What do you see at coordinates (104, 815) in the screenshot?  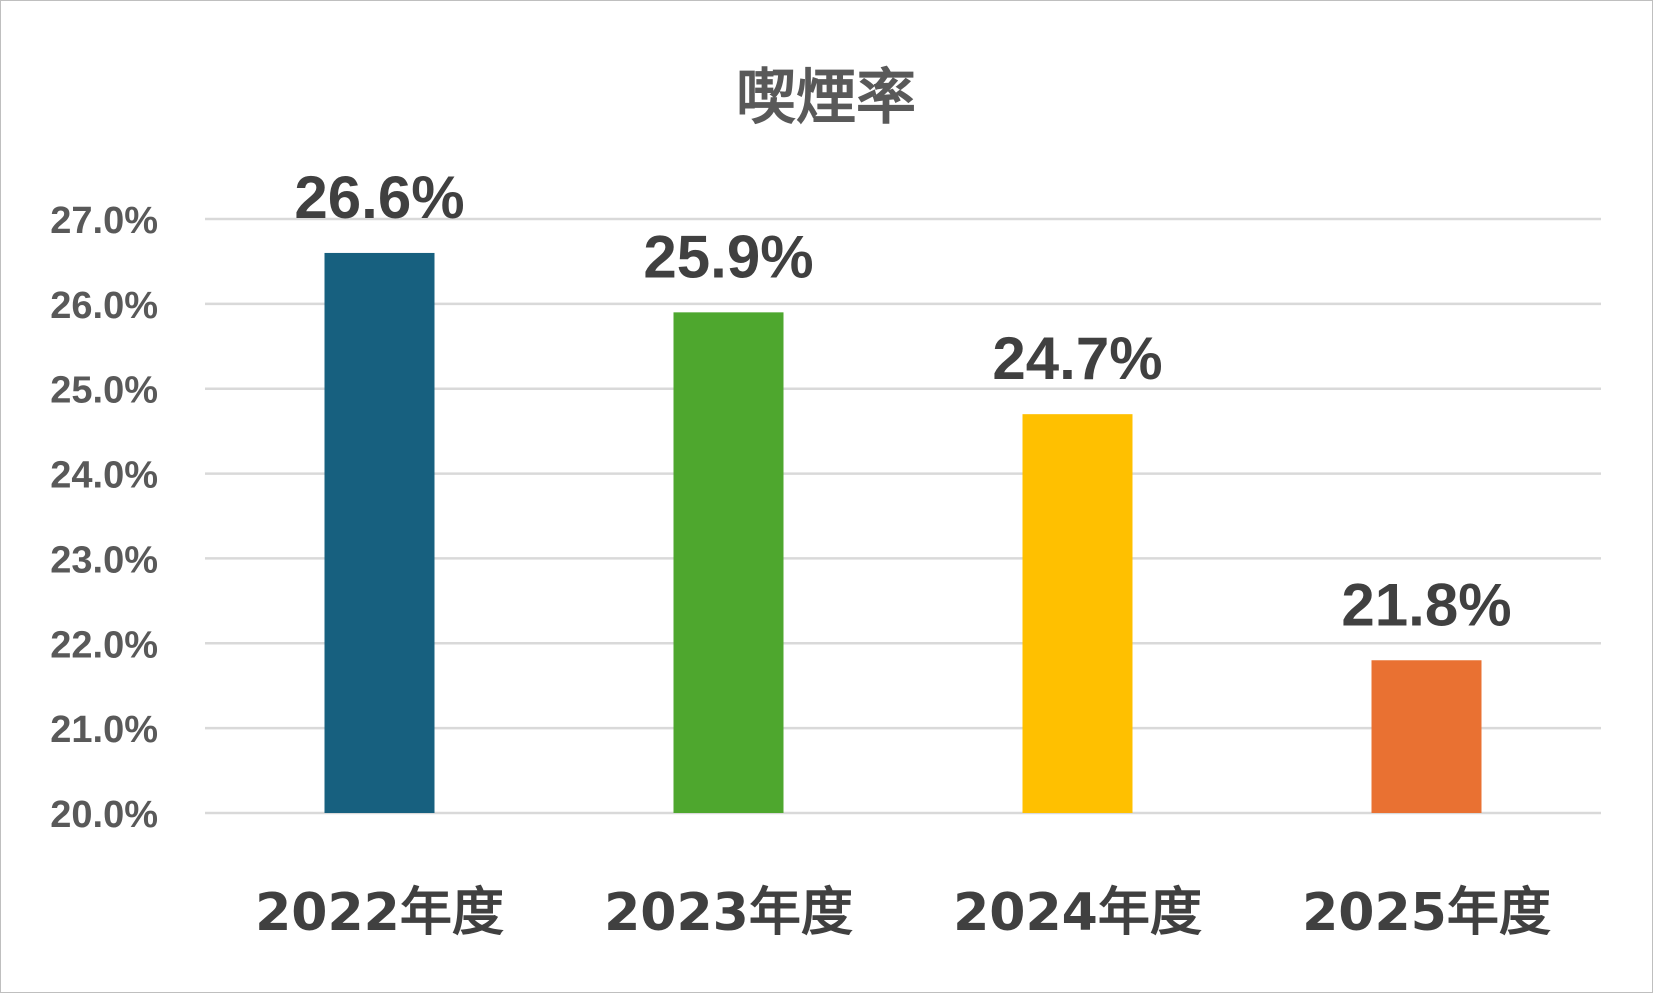 I see `y-tick-label: 20.0%` at bounding box center [104, 815].